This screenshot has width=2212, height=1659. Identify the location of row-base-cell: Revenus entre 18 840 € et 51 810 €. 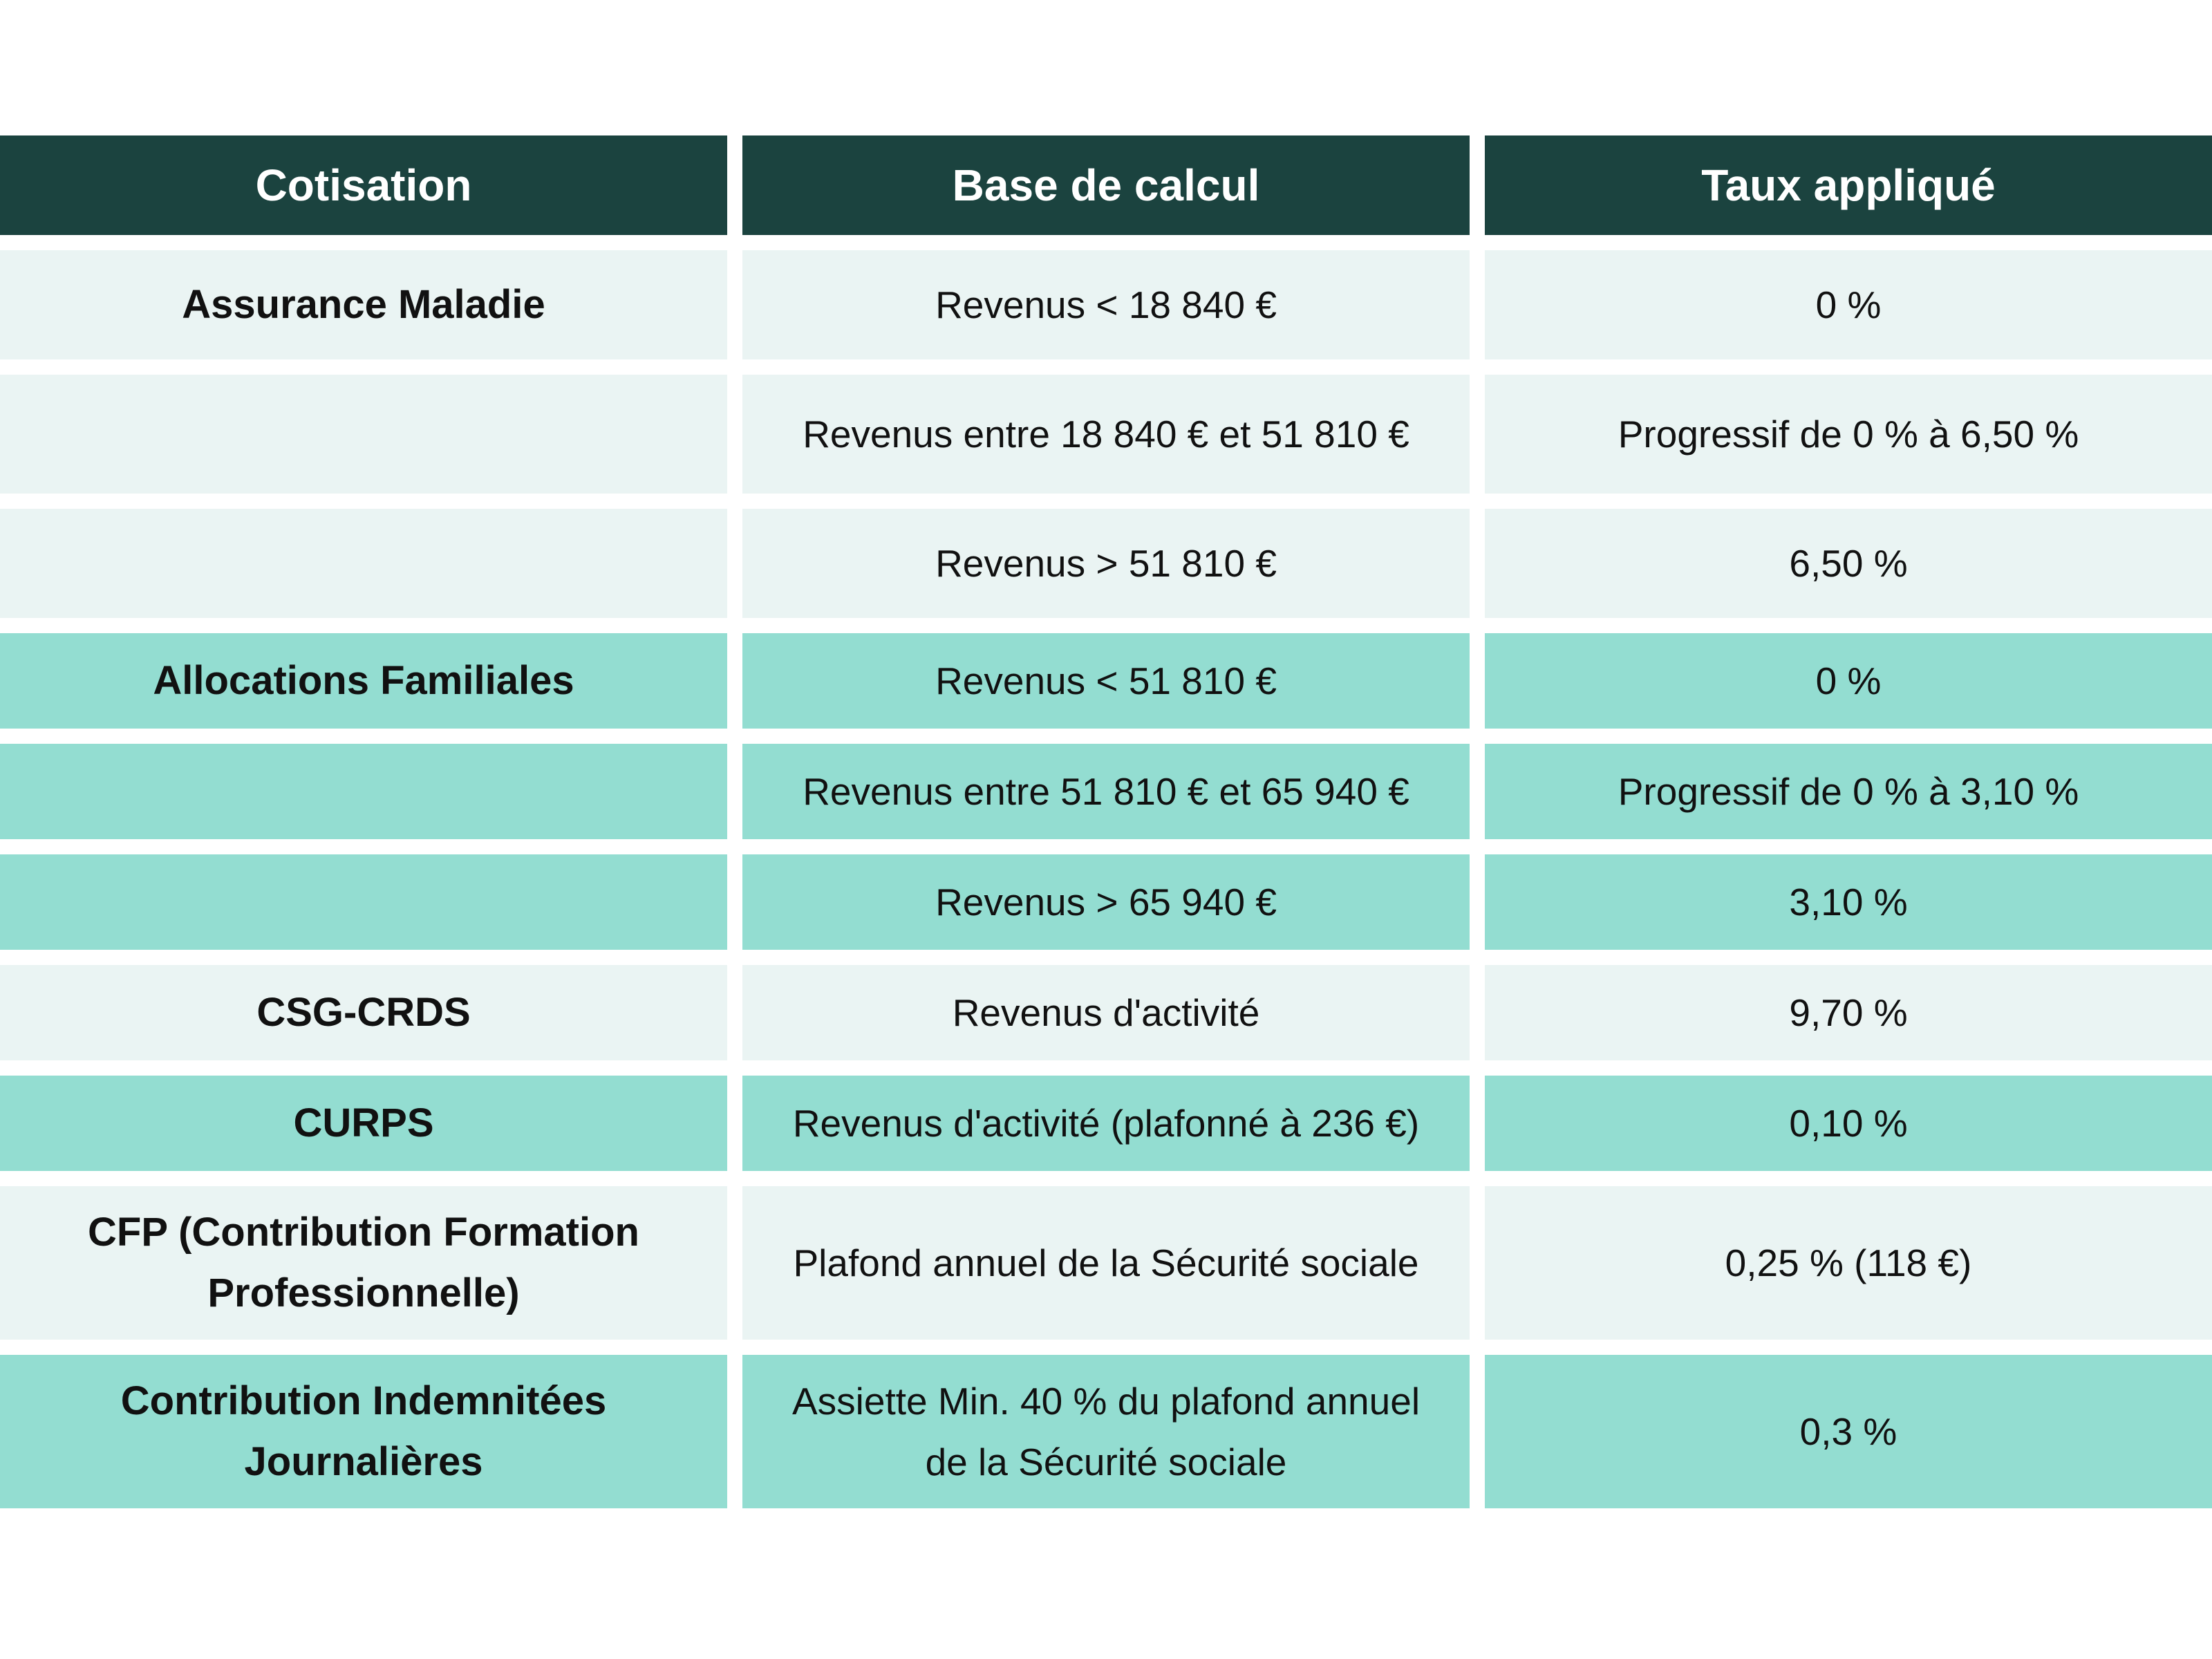
(1106, 434).